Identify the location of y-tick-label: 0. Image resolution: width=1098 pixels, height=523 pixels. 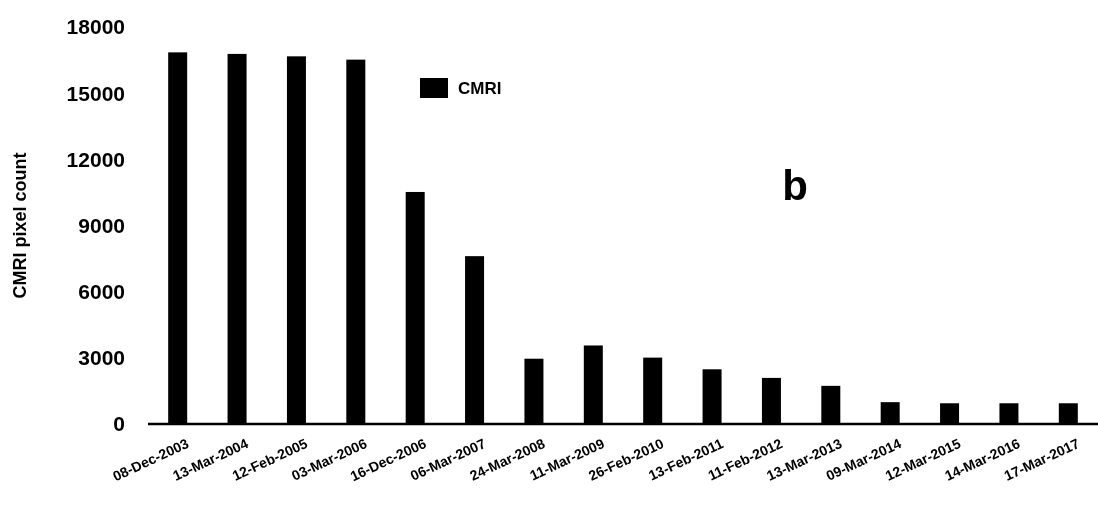
(119, 424).